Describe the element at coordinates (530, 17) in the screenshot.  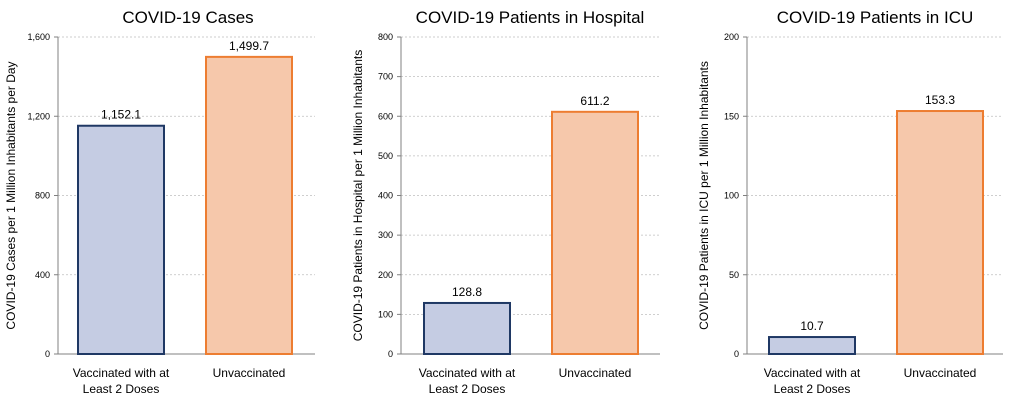
I see `chart-title: COVID-19 Patients in Hospital` at that location.